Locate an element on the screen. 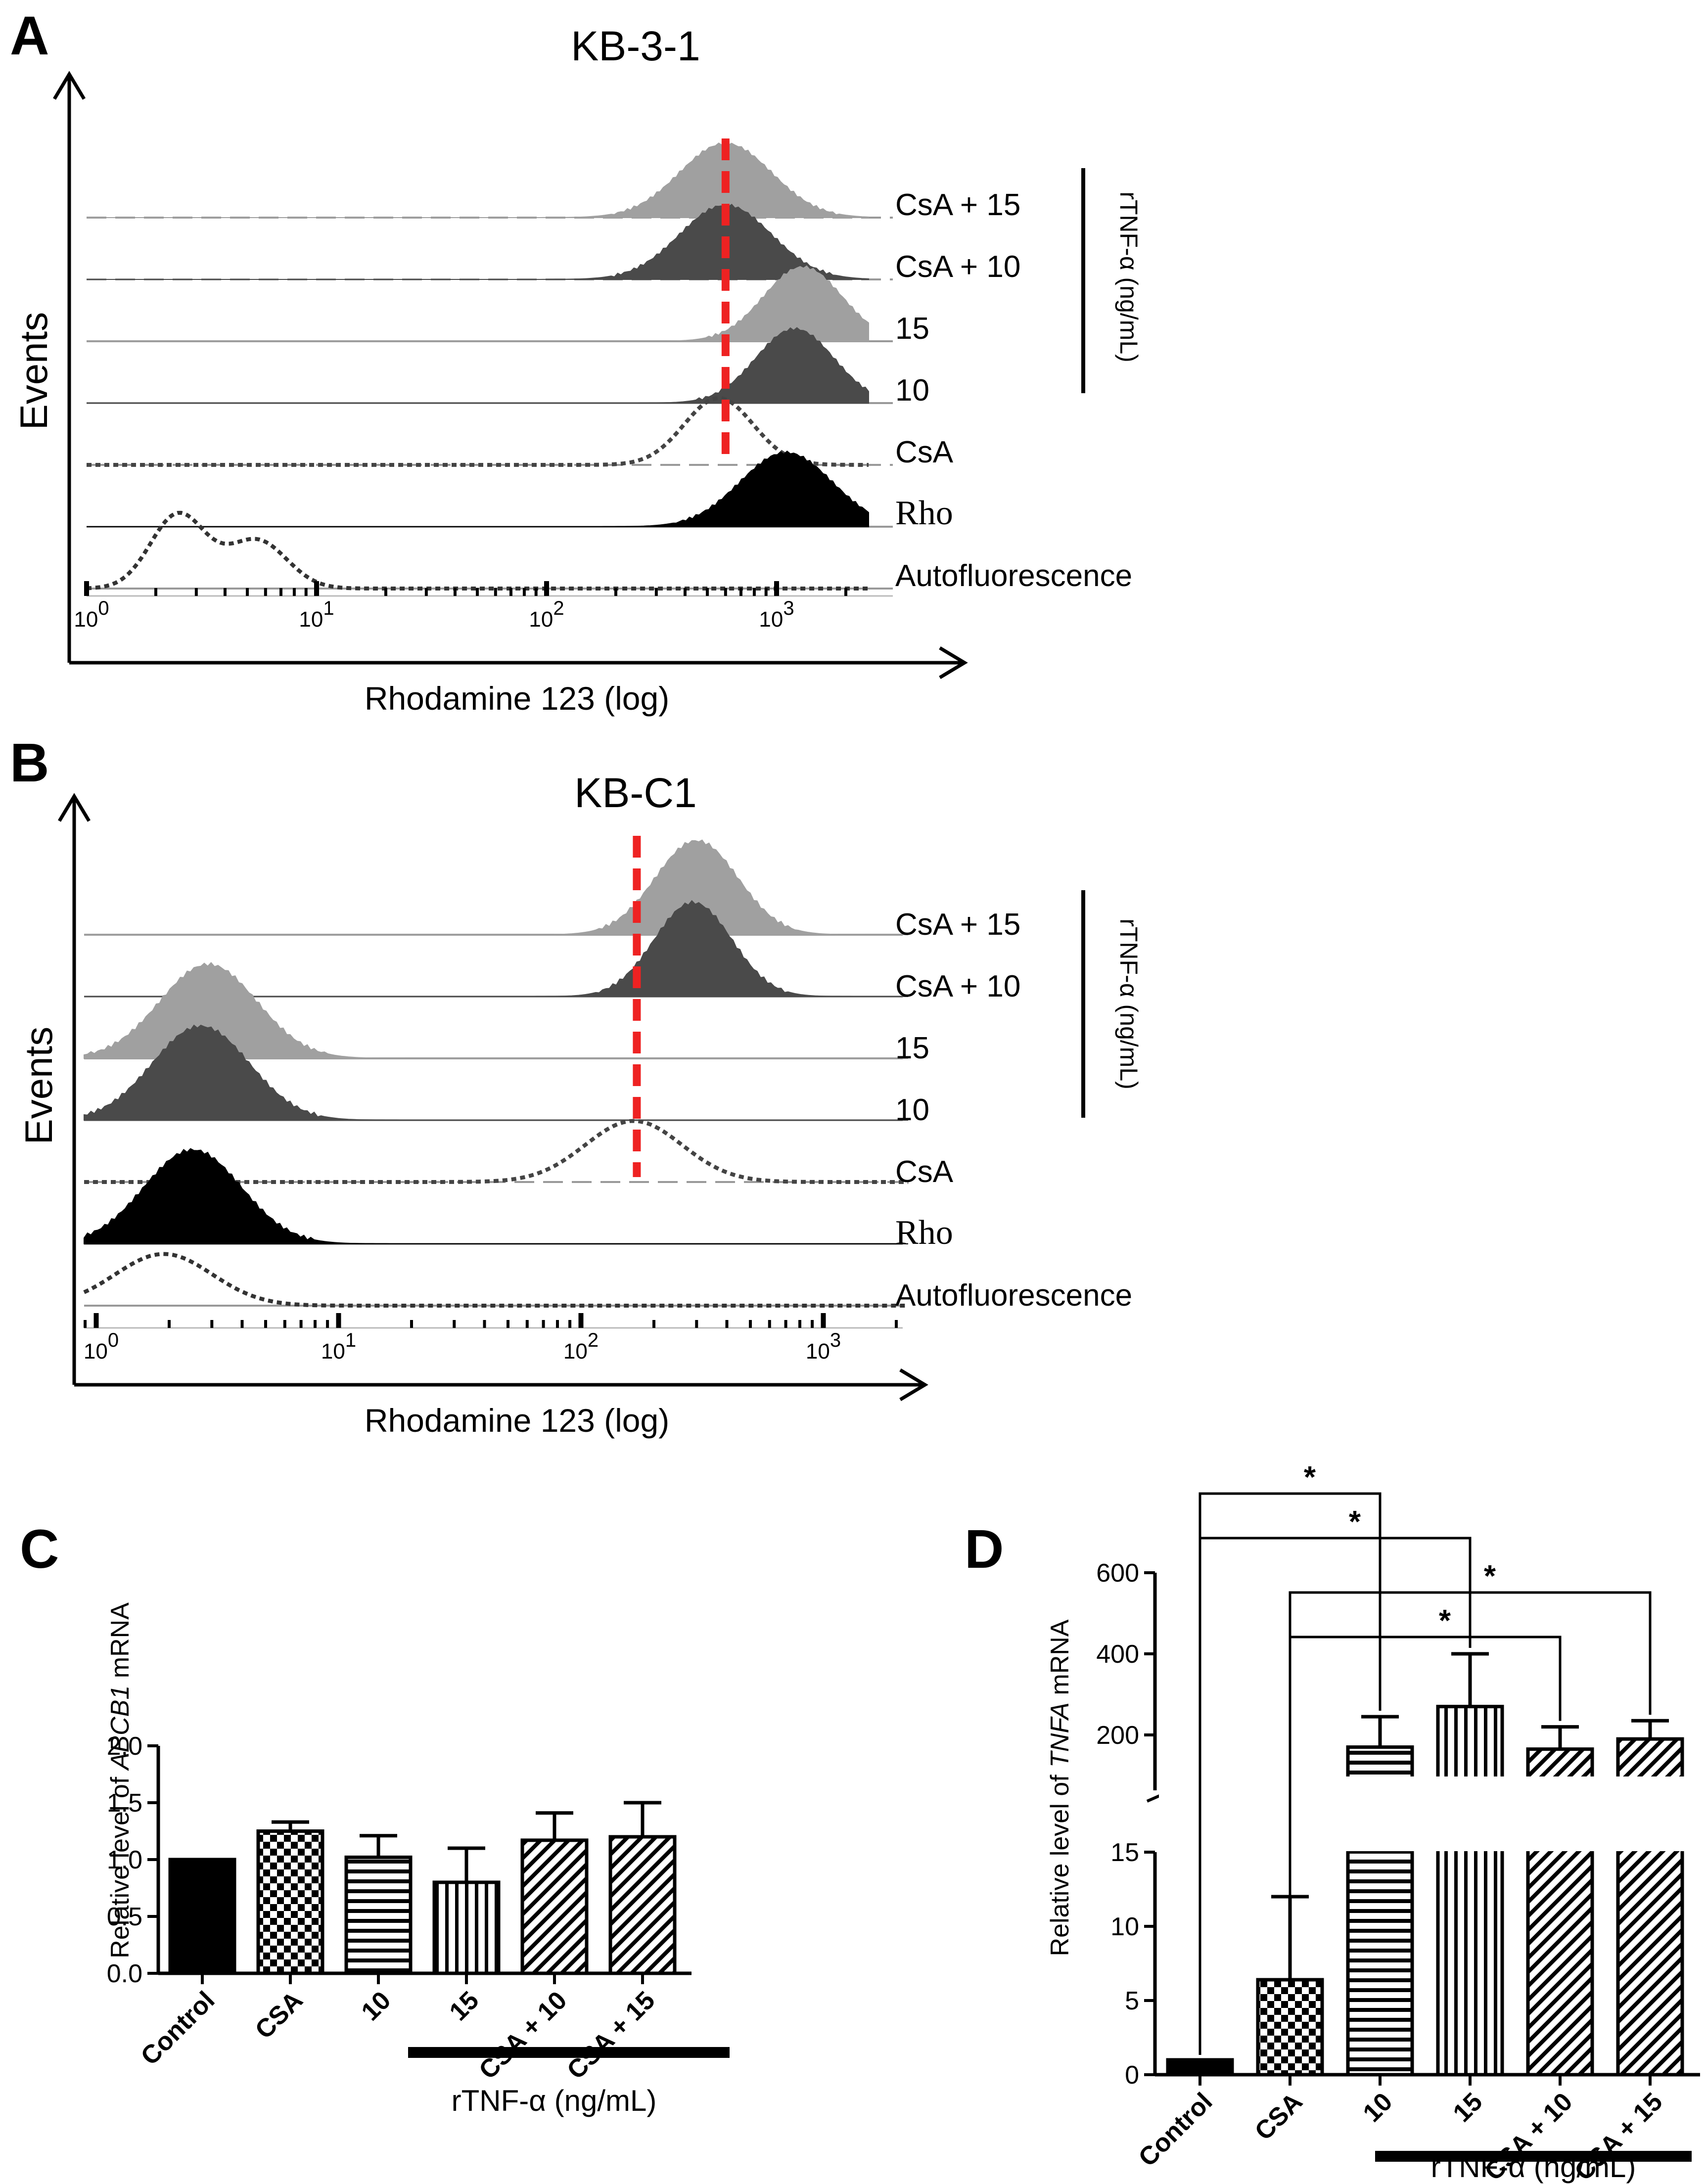 This screenshot has width=1706, height=2184. panel-a-title: KB-3-1 is located at coordinates (635, 46).